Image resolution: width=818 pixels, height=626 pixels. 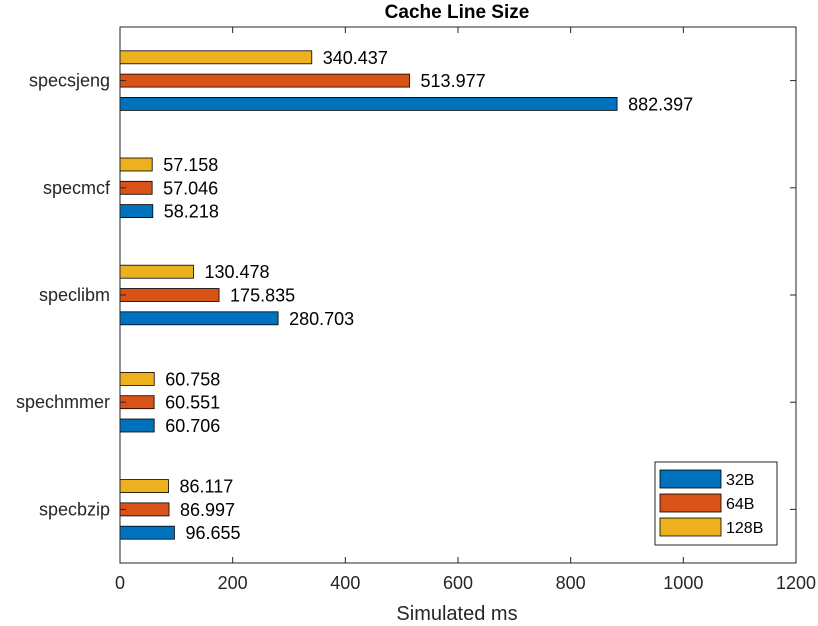 I want to click on x-tick-label: 200, so click(x=233, y=583).